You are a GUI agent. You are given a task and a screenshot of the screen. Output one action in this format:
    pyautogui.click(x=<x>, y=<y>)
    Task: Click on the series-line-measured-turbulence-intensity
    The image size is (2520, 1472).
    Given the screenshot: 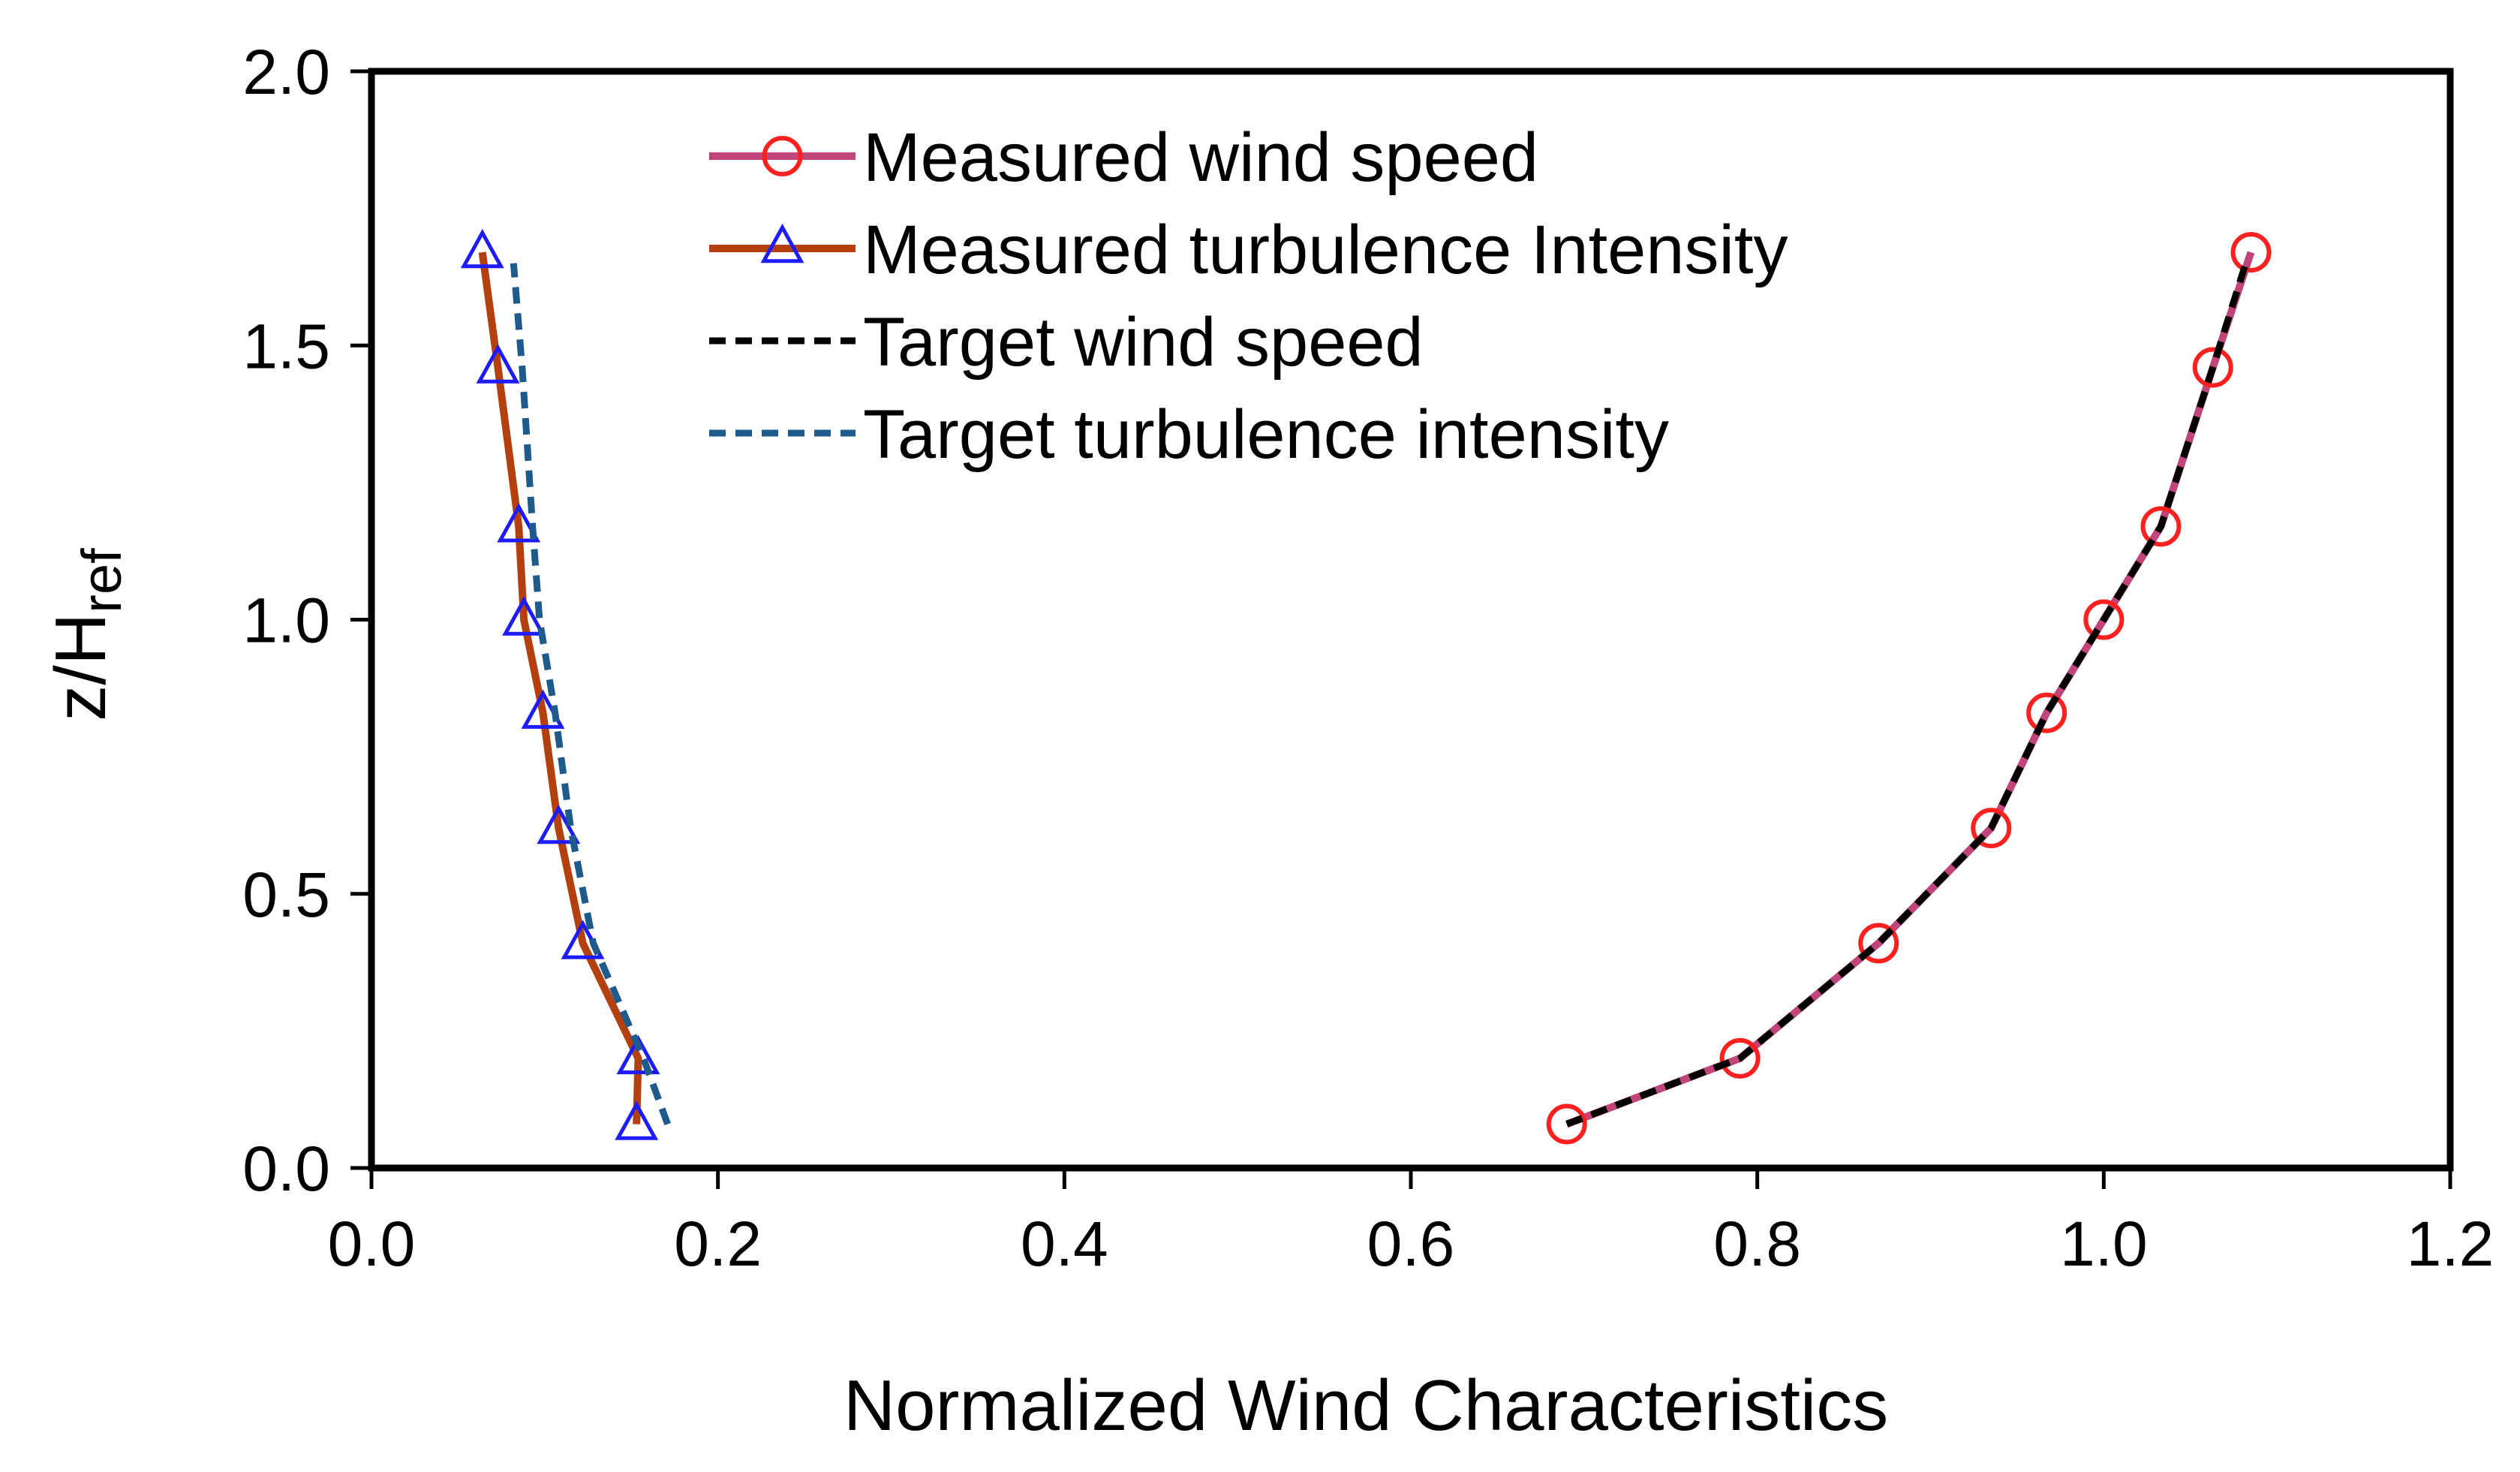 What is the action you would take?
    pyautogui.click(x=560, y=687)
    